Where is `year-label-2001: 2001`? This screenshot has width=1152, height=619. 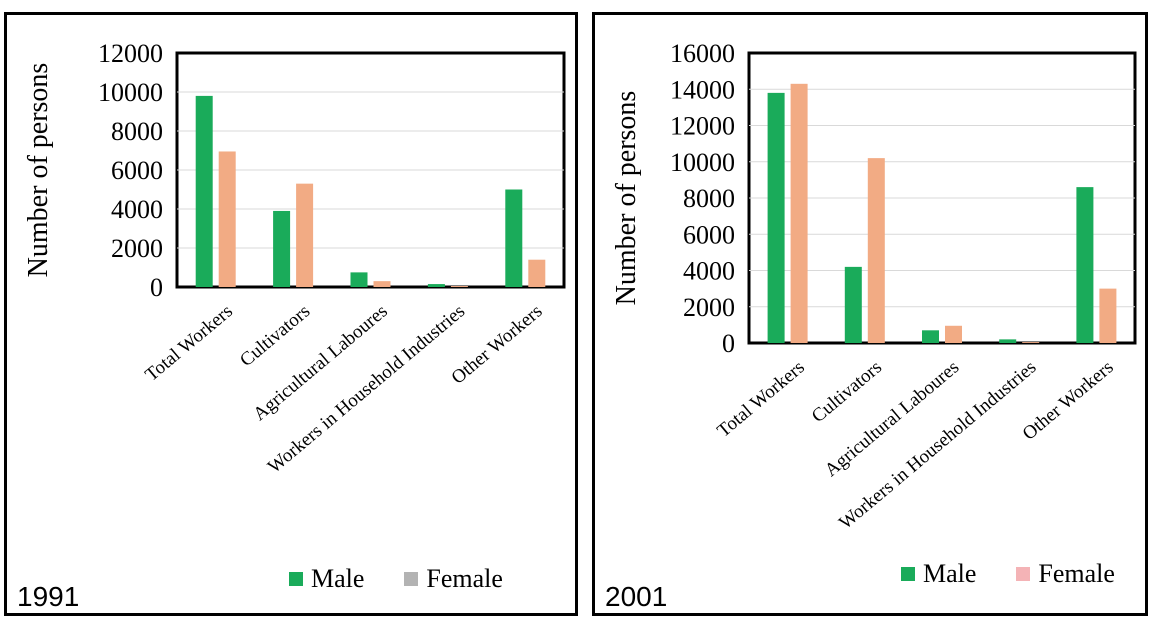 year-label-2001: 2001 is located at coordinates (636, 596).